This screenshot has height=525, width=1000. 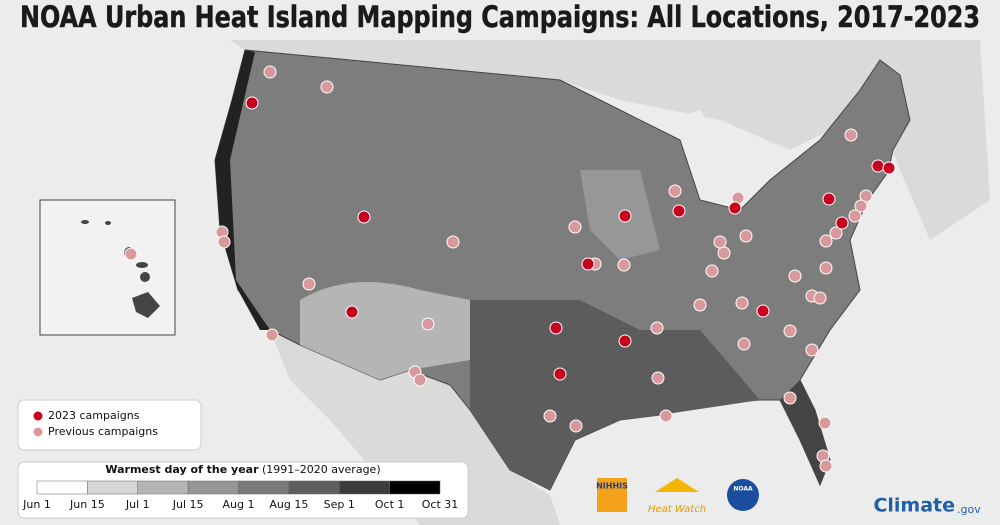 I want to click on colorbar-label: Aug 15, so click(x=288, y=504).